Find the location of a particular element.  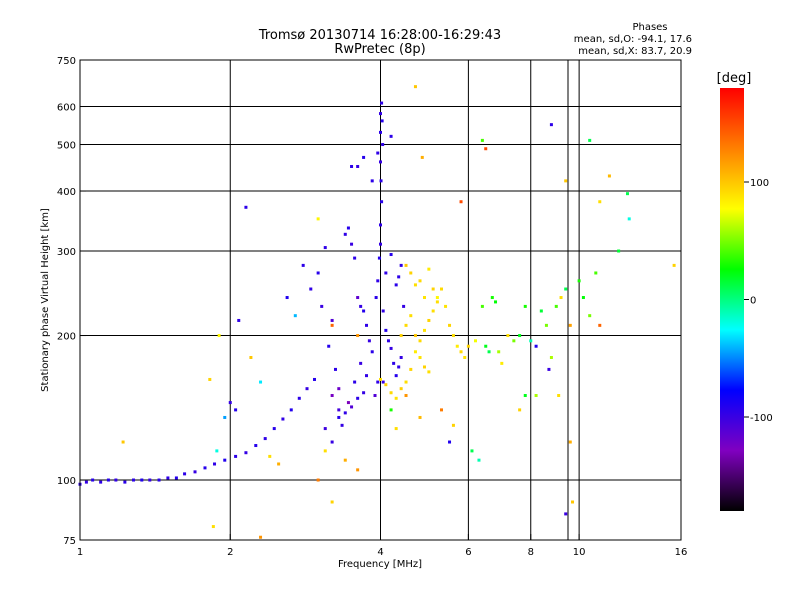

colorbar-tick-label: 0 is located at coordinates (753, 301).